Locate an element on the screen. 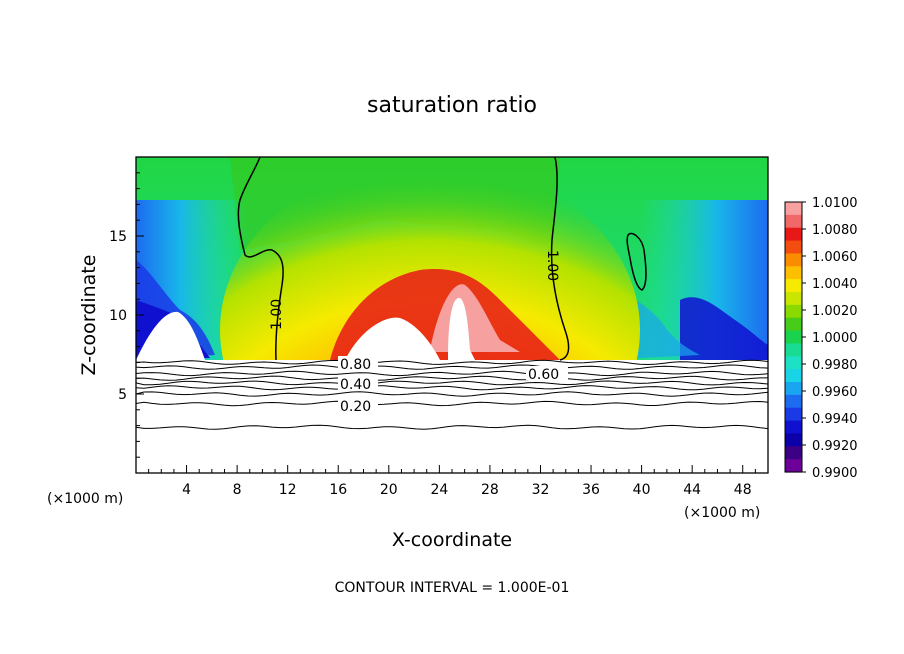  colorbar-label: 1.0020 is located at coordinates (835, 311).